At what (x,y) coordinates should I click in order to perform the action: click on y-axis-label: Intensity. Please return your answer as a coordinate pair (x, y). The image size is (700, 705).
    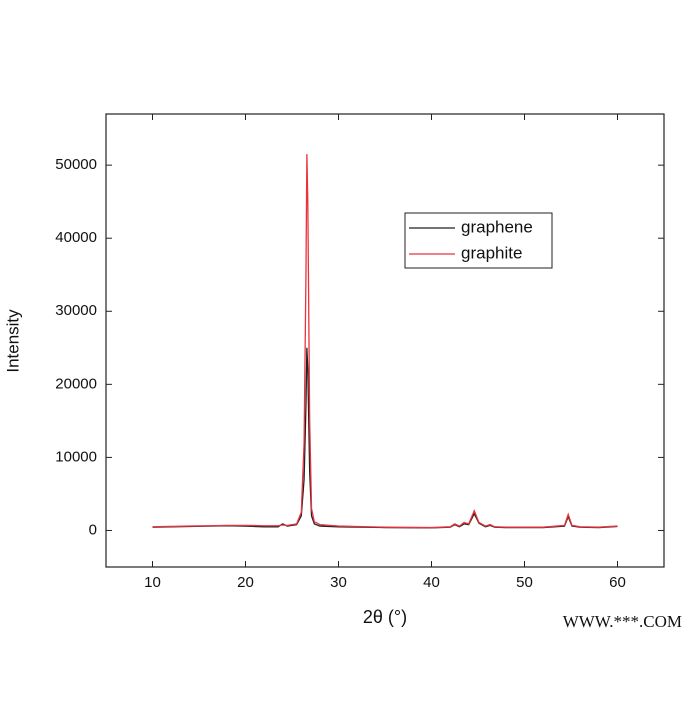
    Looking at the image, I should click on (12, 341).